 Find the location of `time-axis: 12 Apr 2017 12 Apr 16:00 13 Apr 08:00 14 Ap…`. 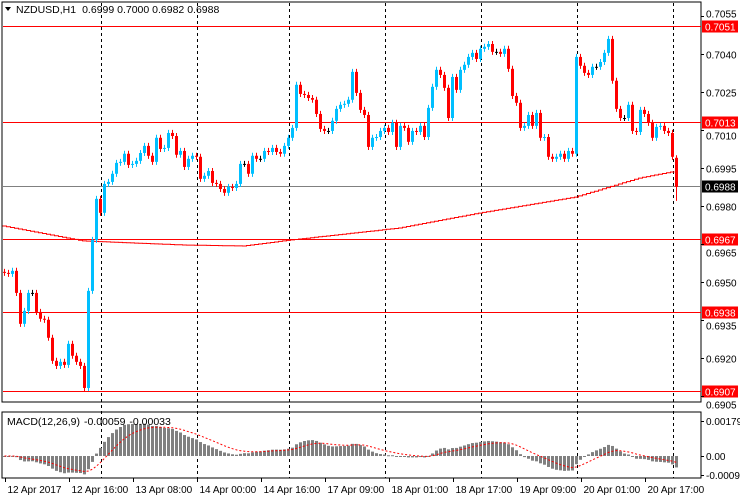

time-axis: 12 Apr 2017 12 Apr 16:00 13 Apr 08:00 14 Ap… is located at coordinates (355, 487).